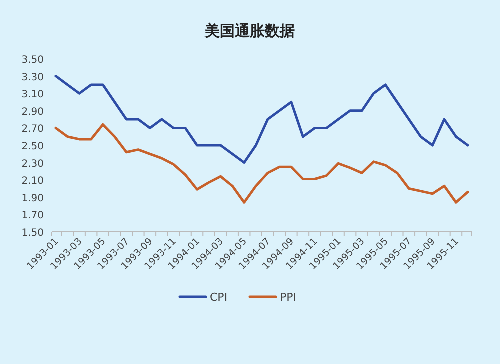 The height and width of the screenshot is (364, 500). Describe the element at coordinates (33, 112) in the screenshot. I see `y-tick-label: 2.90` at that location.